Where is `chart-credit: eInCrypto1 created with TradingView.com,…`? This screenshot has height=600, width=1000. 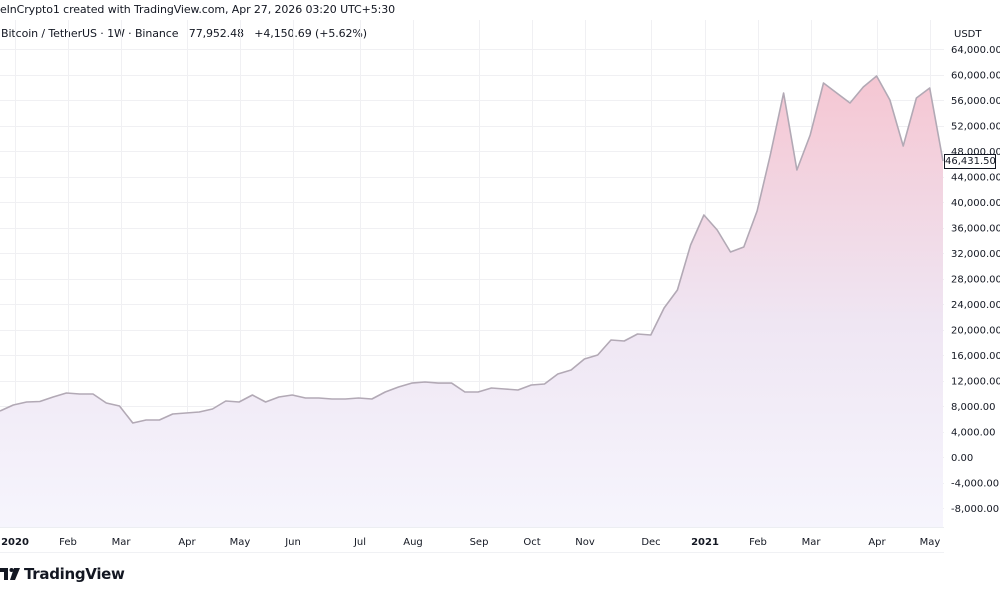 chart-credit: eInCrypto1 created with TradingView.com,… is located at coordinates (198, 9).